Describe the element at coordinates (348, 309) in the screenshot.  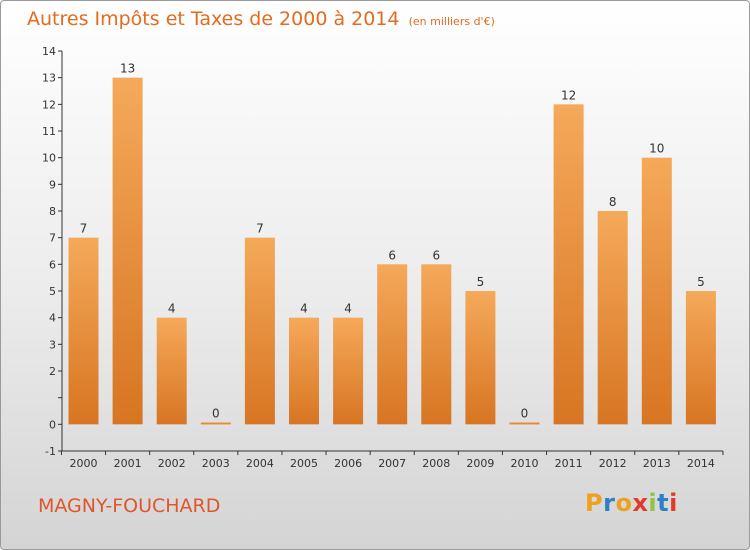
I see `data-label-2006: 4` at that location.